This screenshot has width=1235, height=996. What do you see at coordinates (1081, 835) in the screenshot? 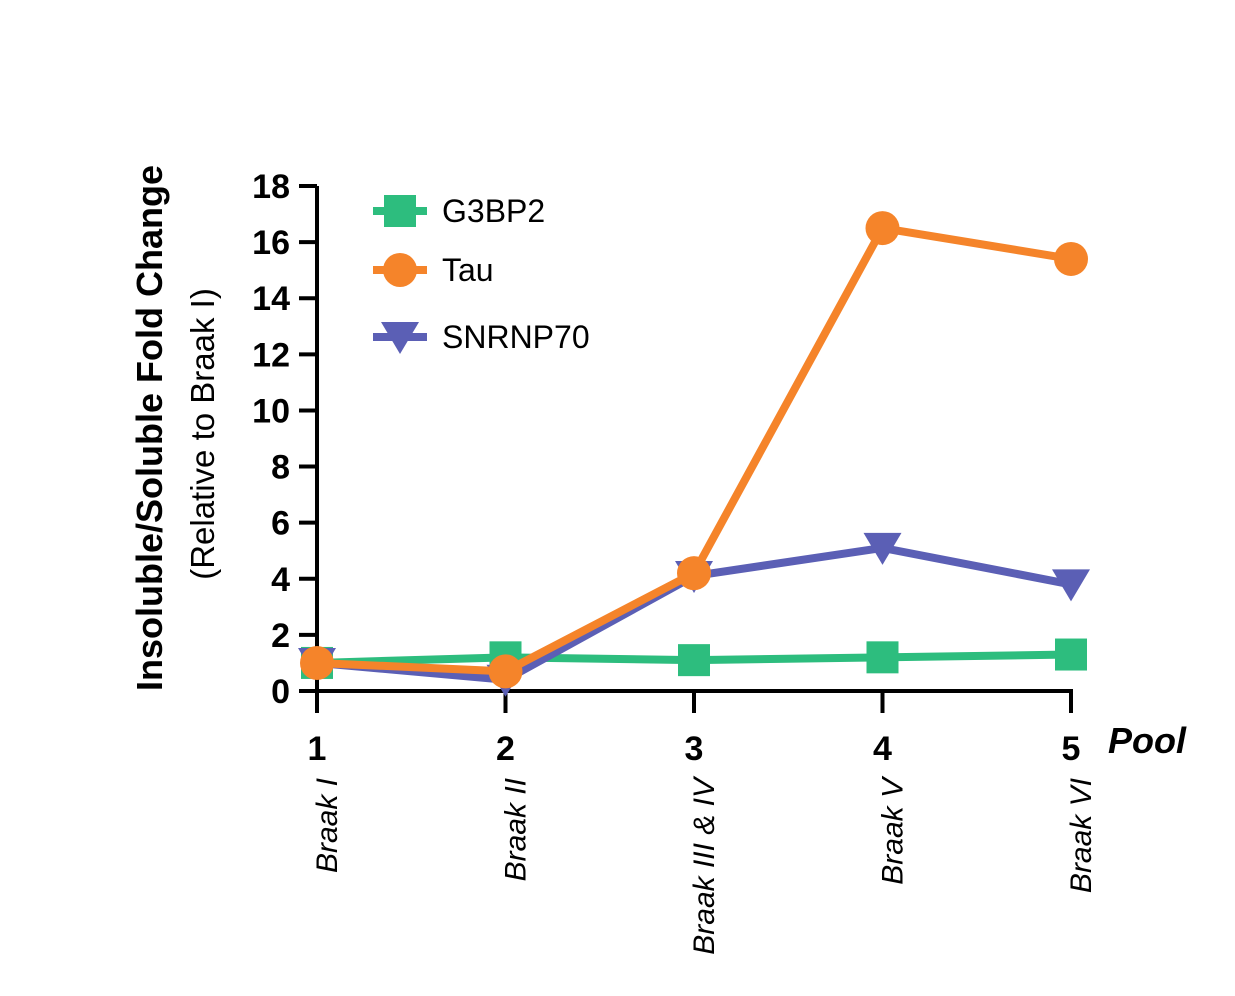
I see `stage-label: Braak VI` at bounding box center [1081, 835].